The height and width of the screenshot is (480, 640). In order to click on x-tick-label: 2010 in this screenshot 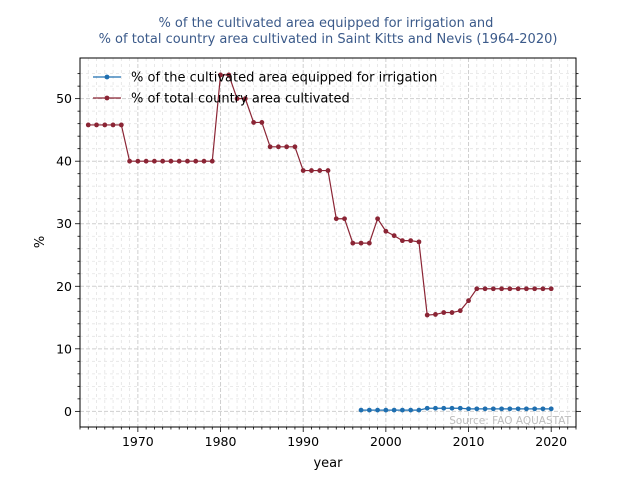, I will do `click(469, 441)`.